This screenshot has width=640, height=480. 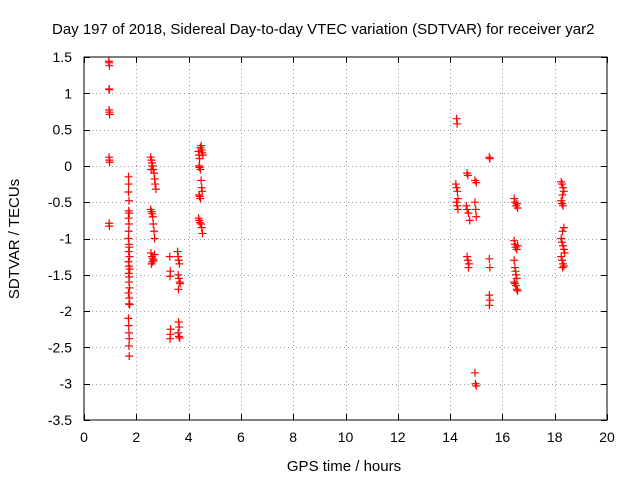 I want to click on y-tick-label: 0, so click(x=68, y=166).